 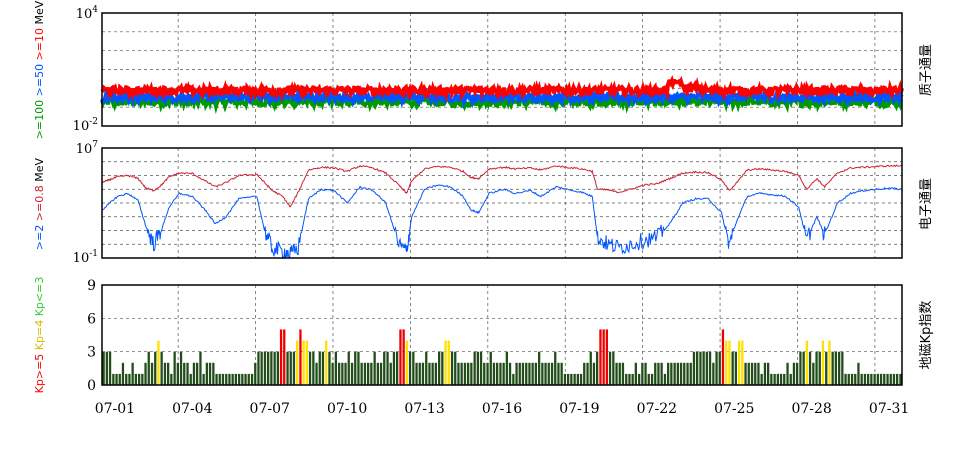 What do you see at coordinates (734, 409) in the screenshot?
I see `x-tick-label: 07-25` at bounding box center [734, 409].